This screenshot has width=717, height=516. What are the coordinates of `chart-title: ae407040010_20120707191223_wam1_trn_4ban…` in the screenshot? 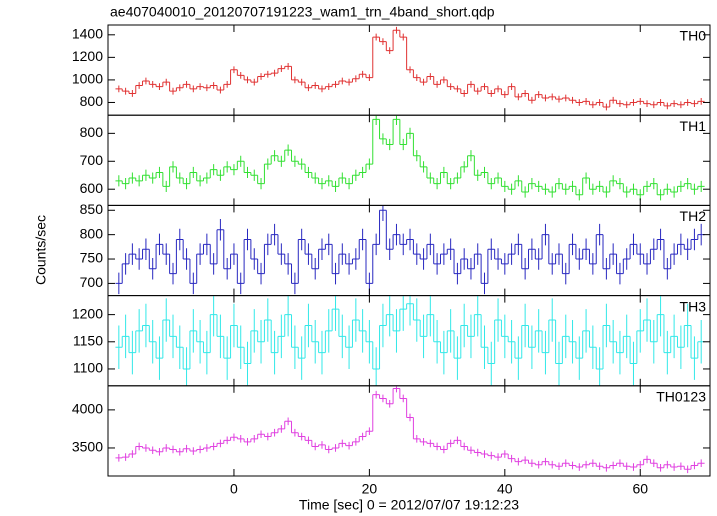 It's located at (302, 12).